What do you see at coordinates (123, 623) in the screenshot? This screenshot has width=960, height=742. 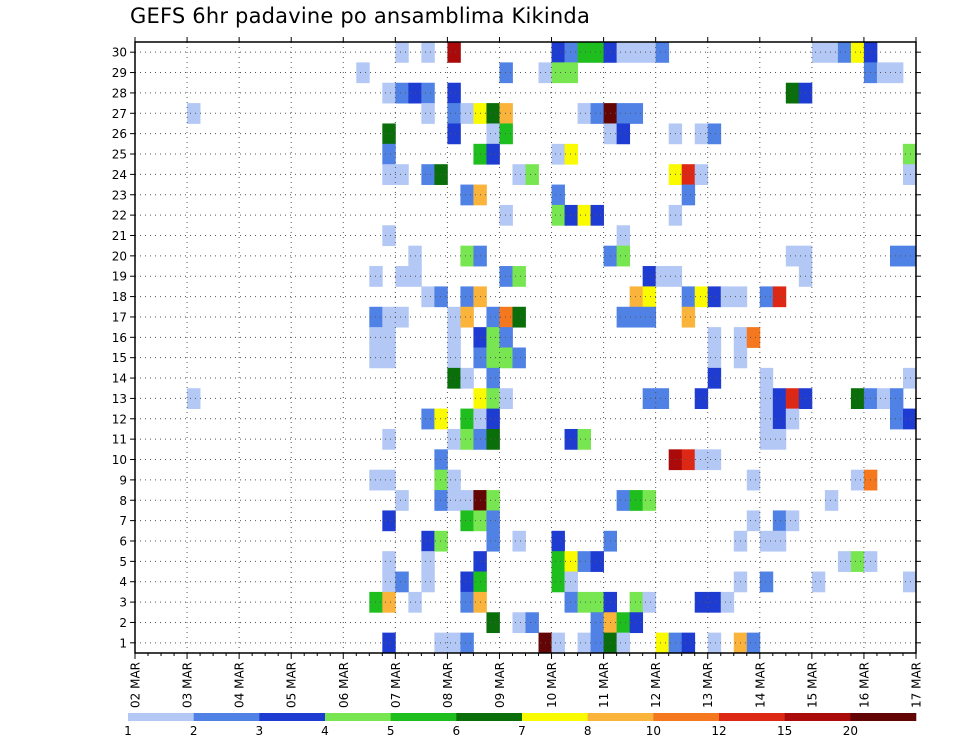 I see `y-tick-label: 2` at bounding box center [123, 623].